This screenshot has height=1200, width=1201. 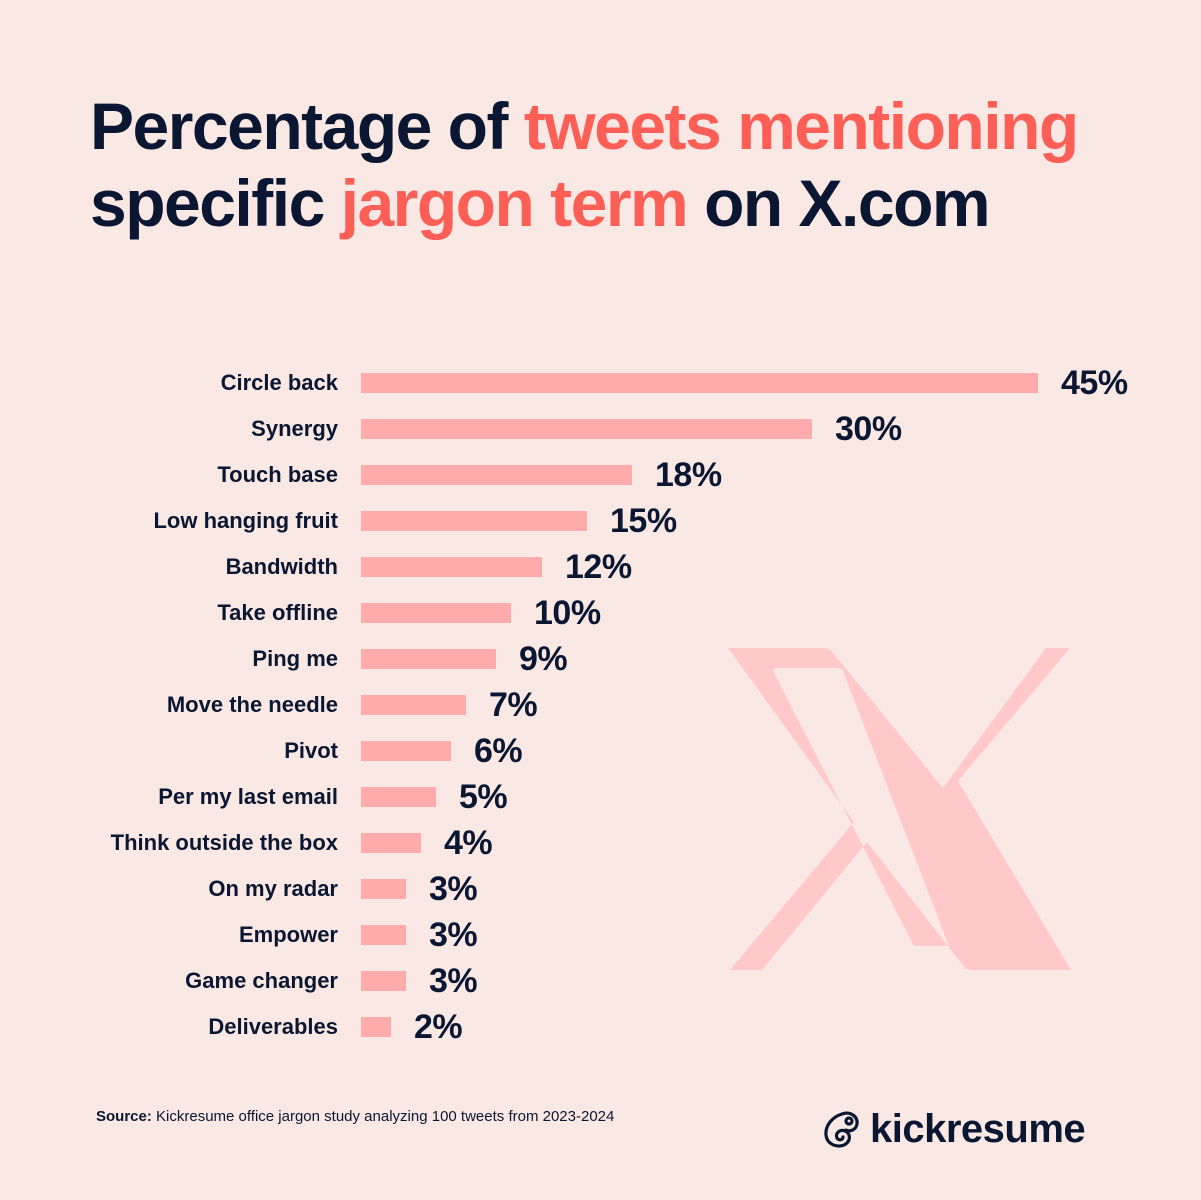 I want to click on bar-row: On my radar 3%, so click(x=600, y=889).